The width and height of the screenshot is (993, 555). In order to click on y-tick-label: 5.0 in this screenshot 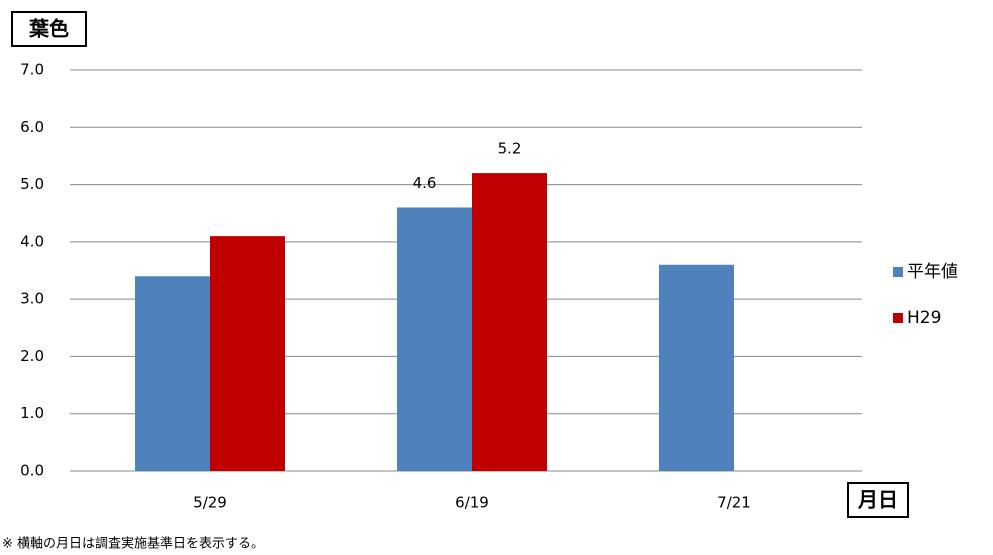, I will do `click(32, 184)`.